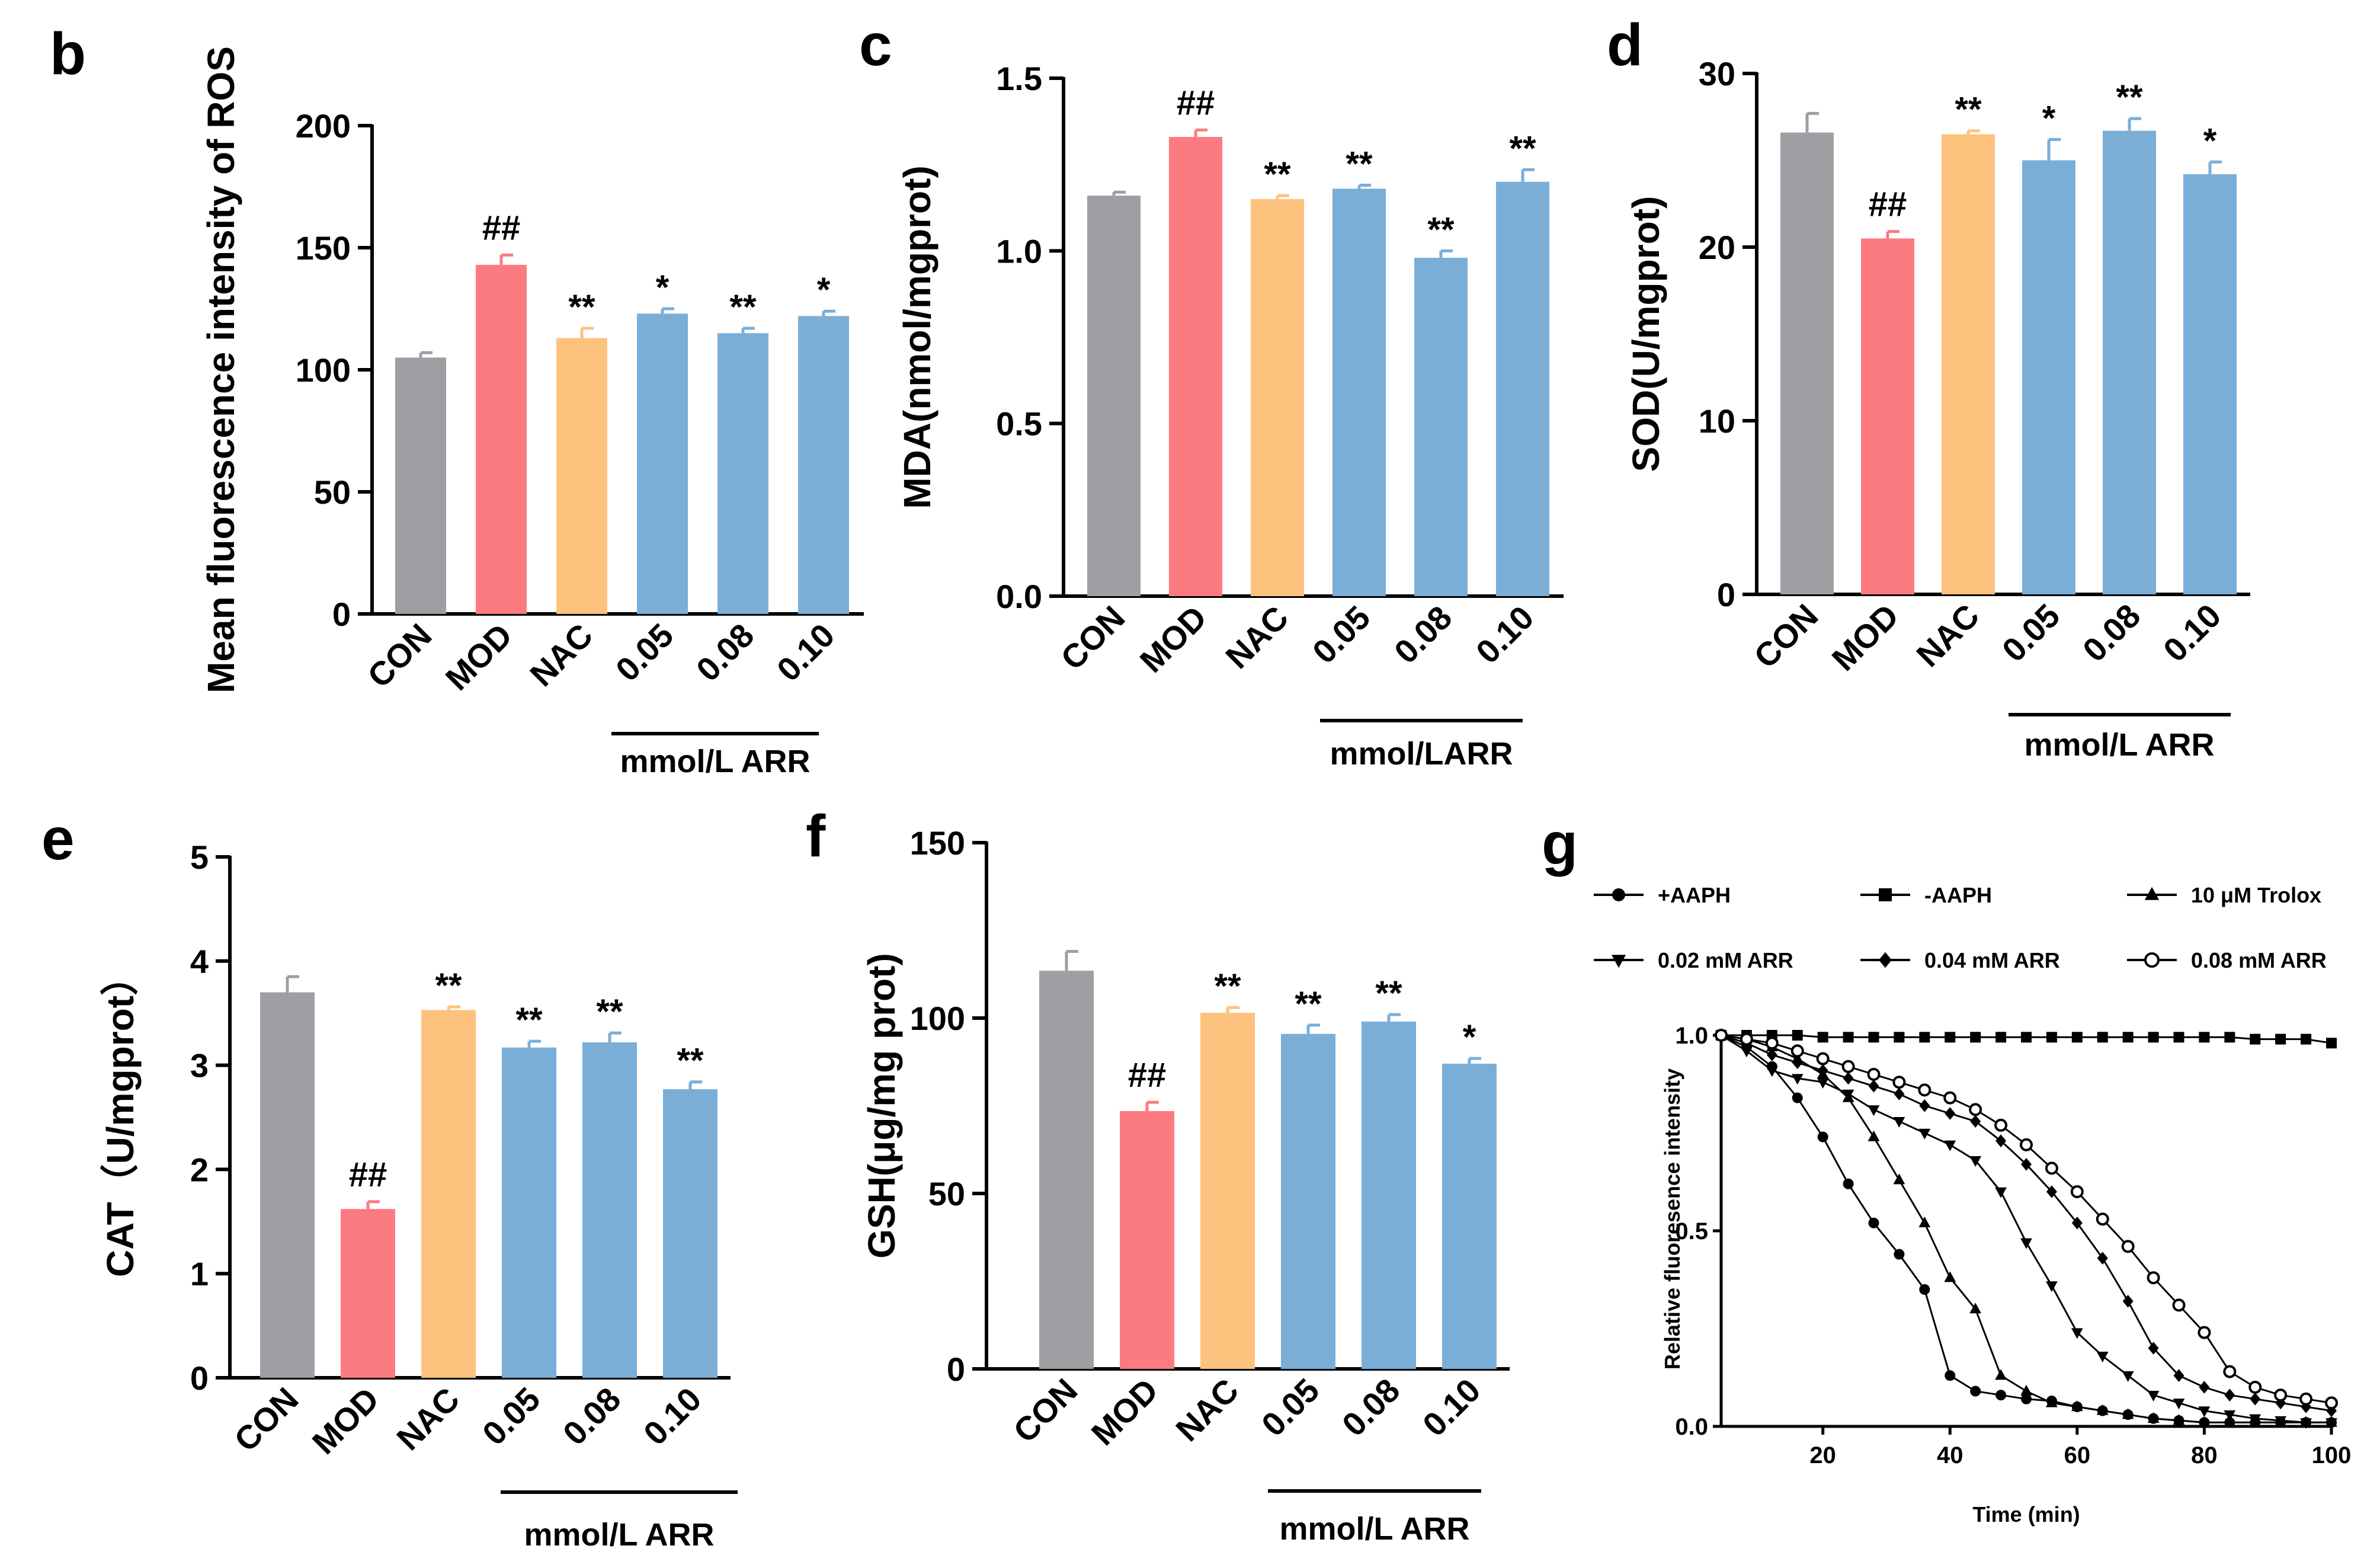 Image resolution: width=2380 pixels, height=1568 pixels. Describe the element at coordinates (332, 492) in the screenshot. I see `panel-b-y-tick-label: 50` at that location.